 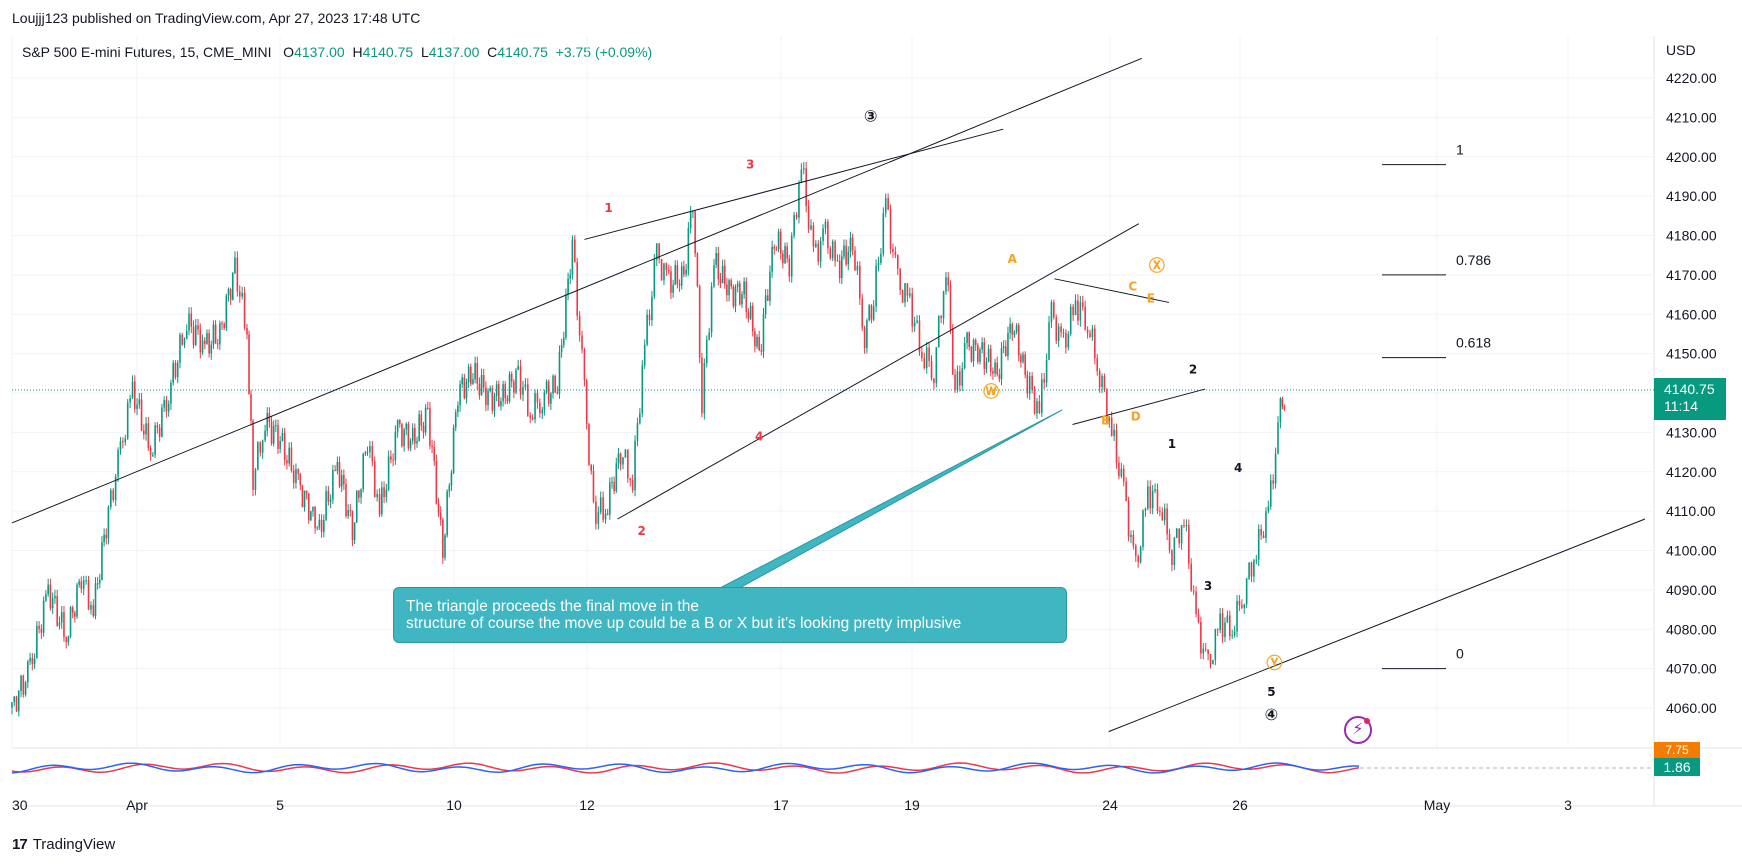 What do you see at coordinates (1691, 196) in the screenshot?
I see `y-tick-label: 4190.00` at bounding box center [1691, 196].